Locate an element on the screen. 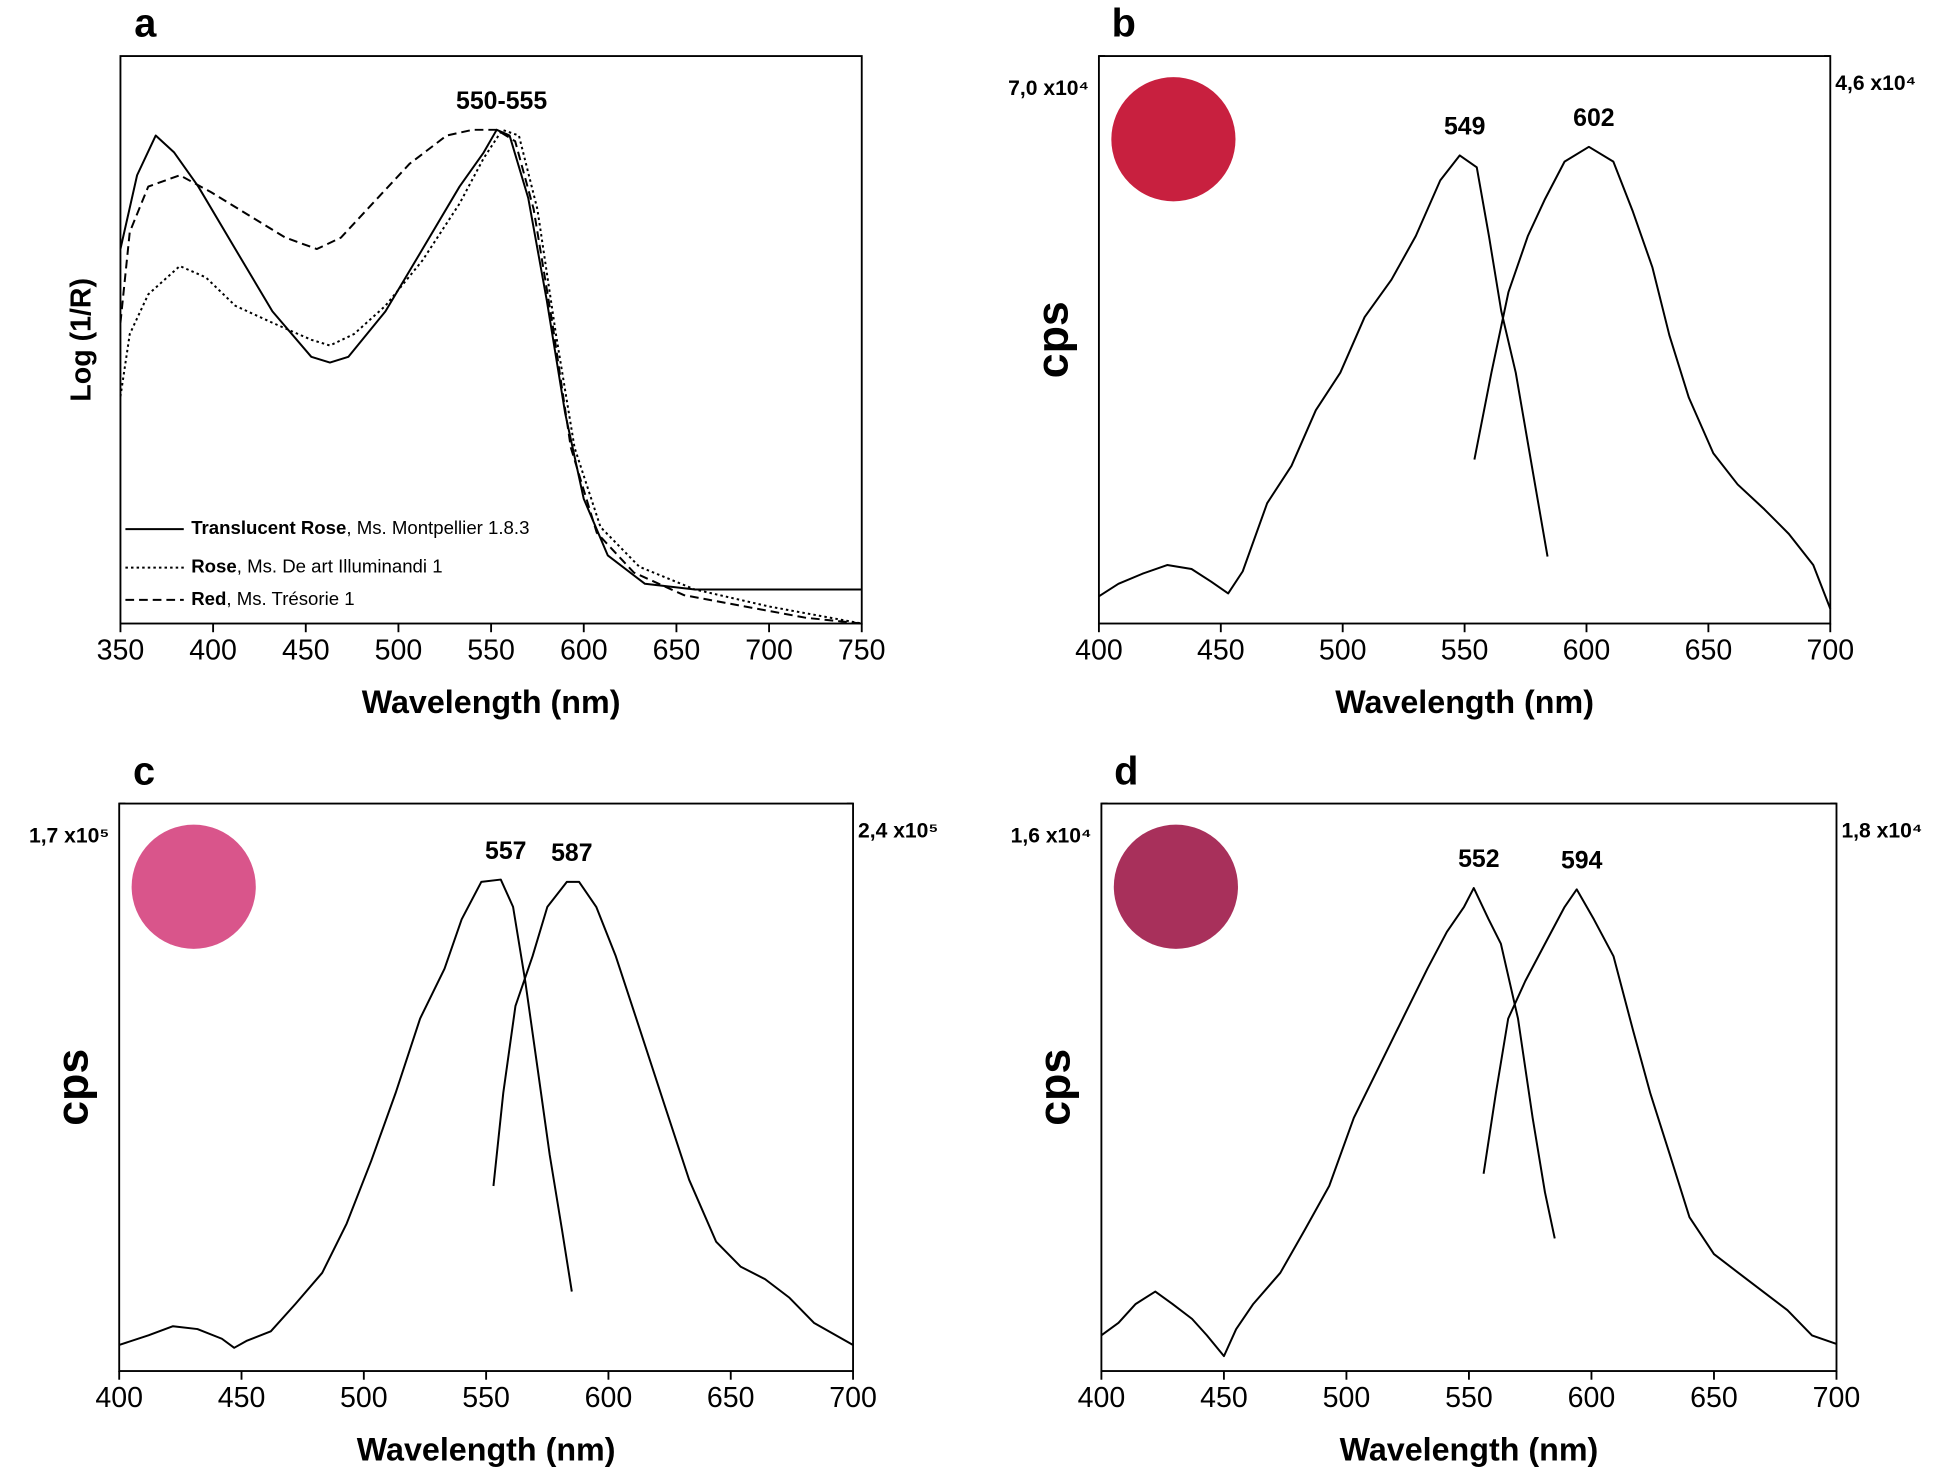  legend-name: Translucent Rose is located at coordinates (268, 527).